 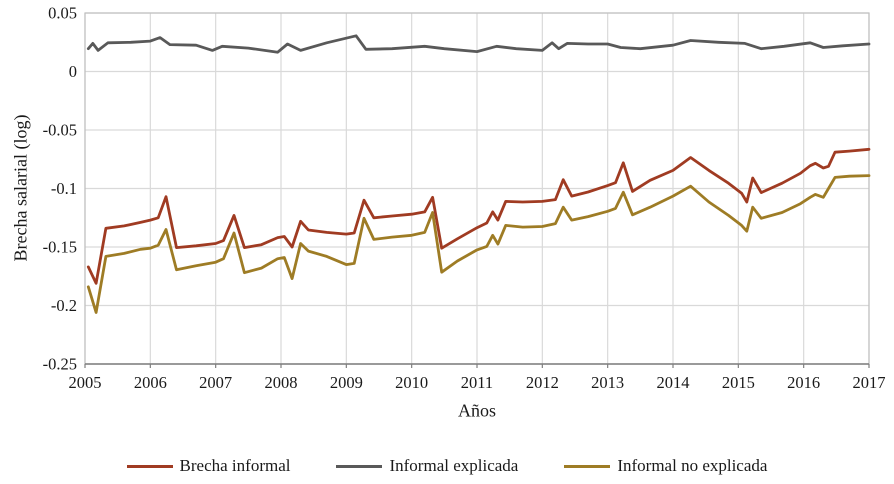 What do you see at coordinates (60, 364) in the screenshot?
I see `y-tick-label: -0.25` at bounding box center [60, 364].